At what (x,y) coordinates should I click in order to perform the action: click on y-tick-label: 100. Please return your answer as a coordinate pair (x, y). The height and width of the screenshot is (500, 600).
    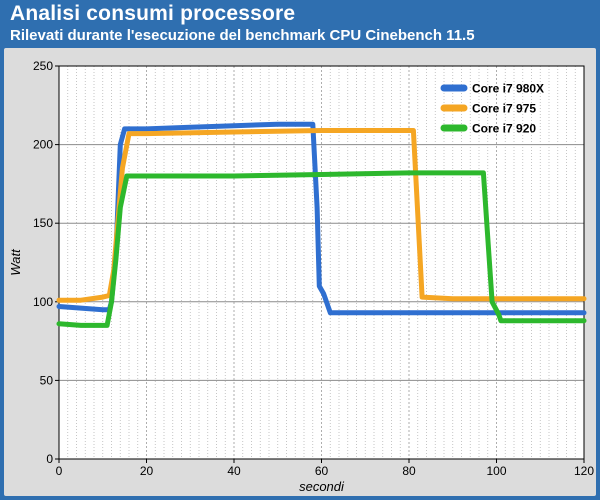
    Looking at the image, I should click on (43, 302).